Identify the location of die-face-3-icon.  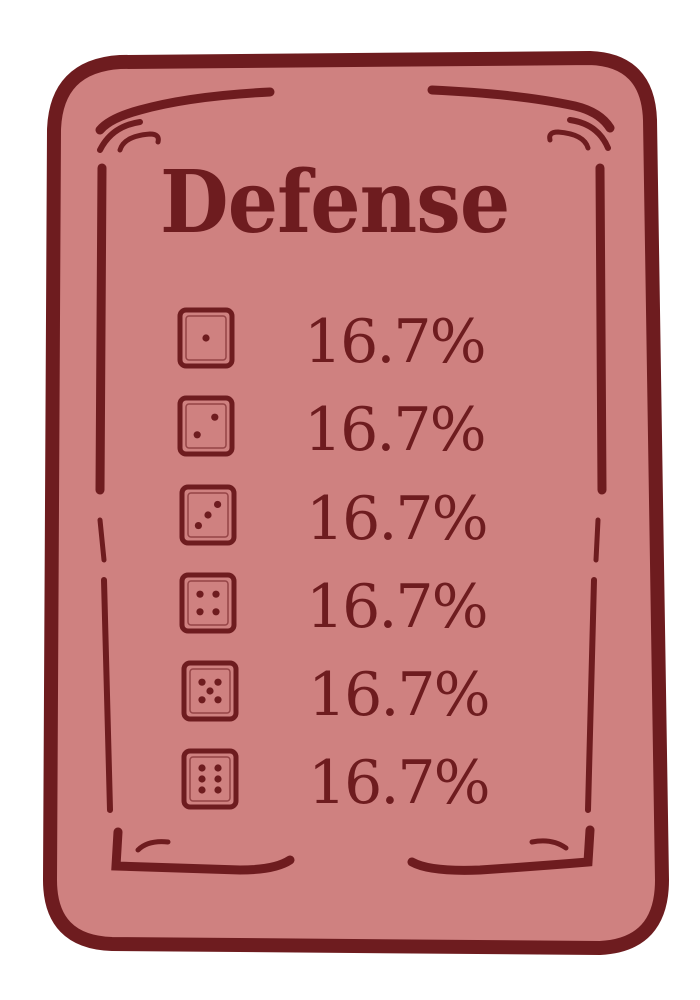
(208, 515).